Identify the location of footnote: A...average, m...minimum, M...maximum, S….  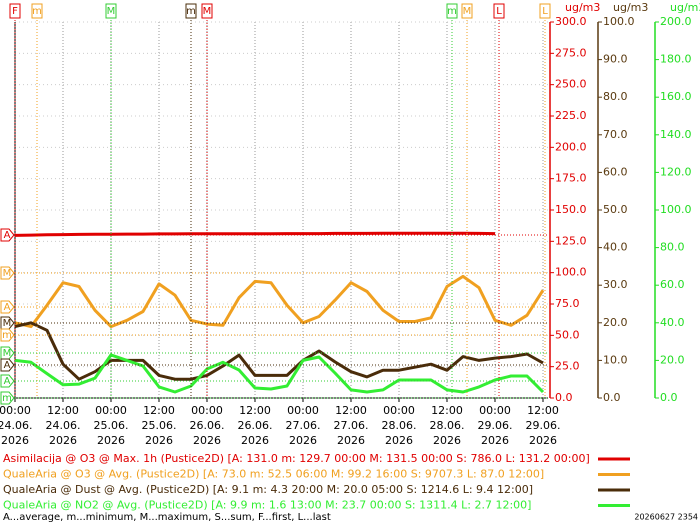
(167, 517).